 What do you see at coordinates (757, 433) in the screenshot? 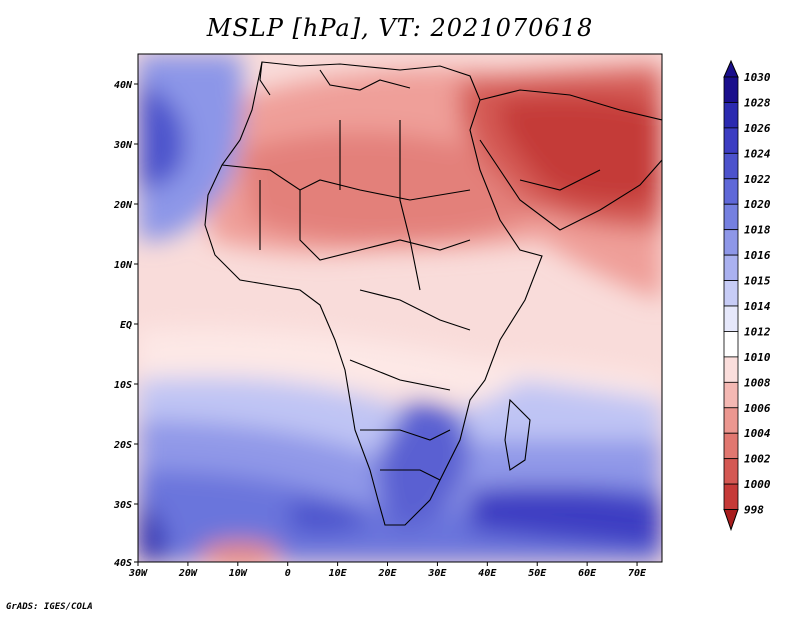
I see `colorbar-label: 1004` at bounding box center [757, 433].